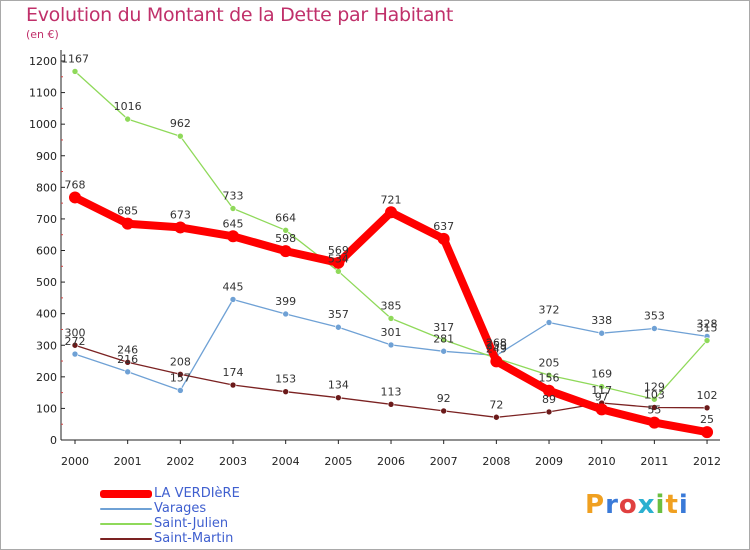 The height and width of the screenshot is (550, 750). What do you see at coordinates (338, 461) in the screenshot?
I see `x-tick-label: 2005` at bounding box center [338, 461].